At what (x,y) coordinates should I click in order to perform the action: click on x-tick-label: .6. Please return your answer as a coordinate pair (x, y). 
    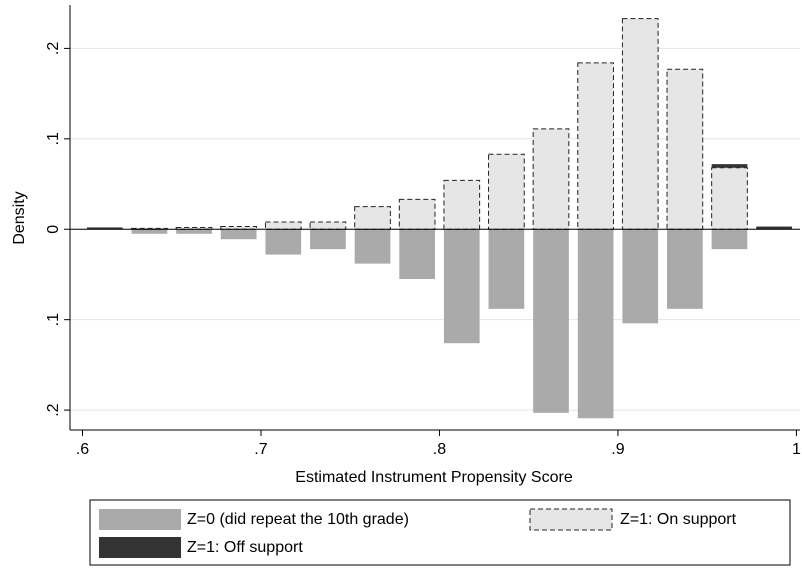
    Looking at the image, I should click on (82, 449).